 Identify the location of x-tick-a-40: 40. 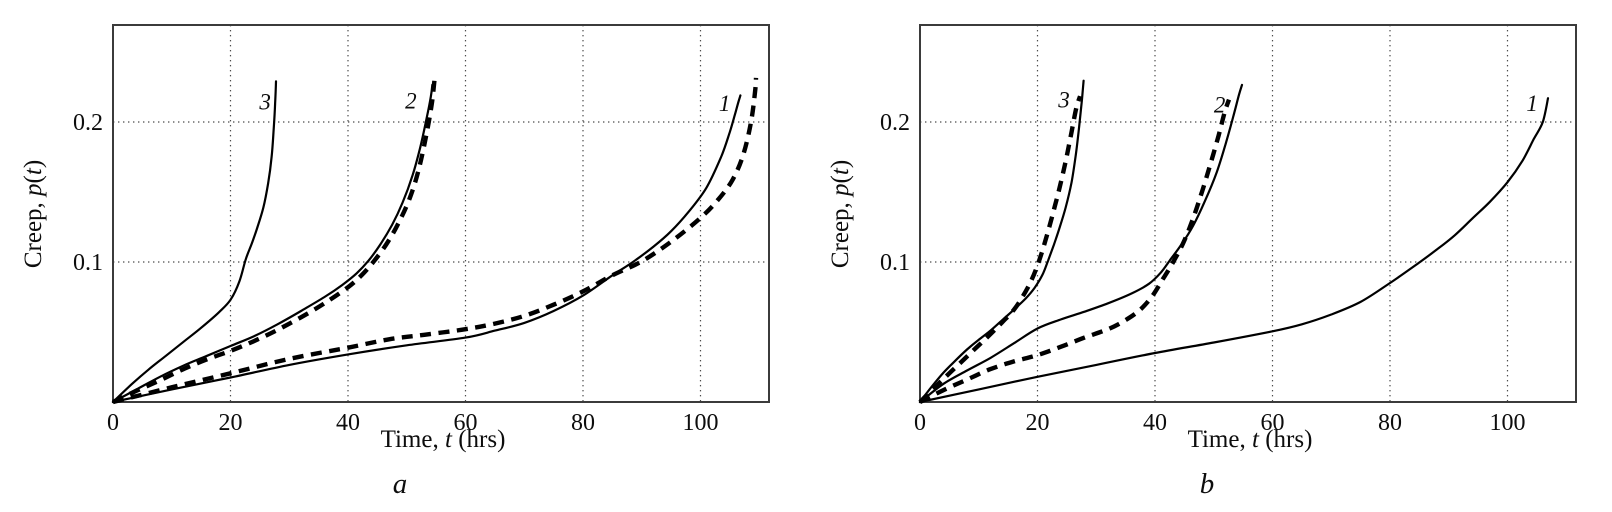
(348, 423).